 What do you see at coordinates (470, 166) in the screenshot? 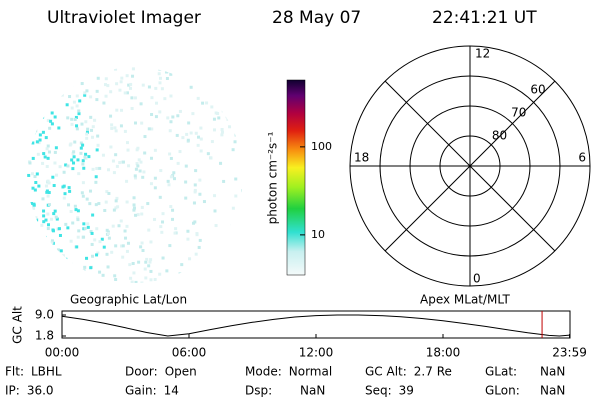
I see `lat-ring` at bounding box center [470, 166].